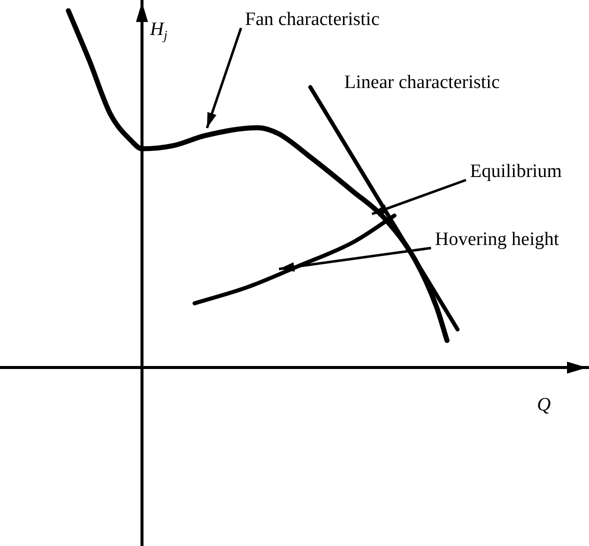  I want to click on text: Equilibrium, so click(516, 171).